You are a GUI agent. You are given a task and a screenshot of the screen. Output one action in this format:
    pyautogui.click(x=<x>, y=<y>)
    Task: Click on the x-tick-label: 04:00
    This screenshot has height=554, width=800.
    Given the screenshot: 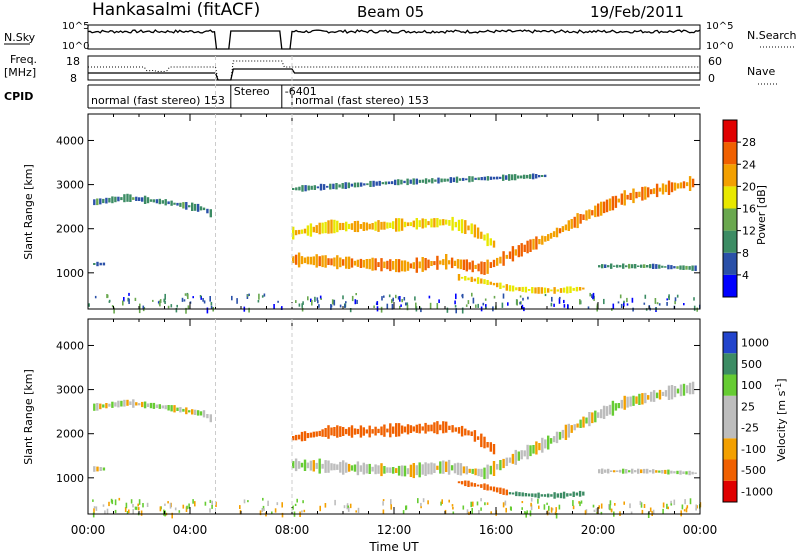 What is the action you would take?
    pyautogui.click(x=190, y=530)
    